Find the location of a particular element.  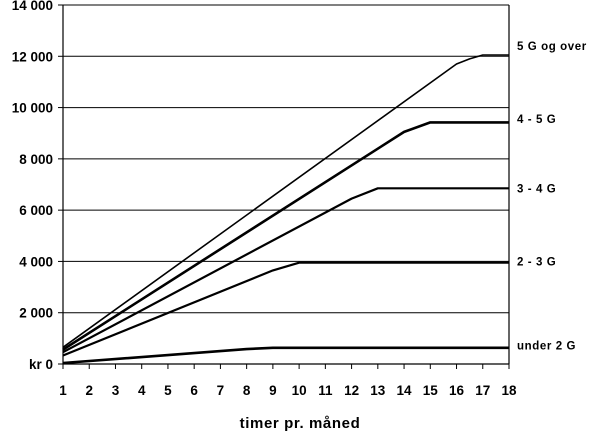

y-tick-label: 6 000 is located at coordinates (36, 210).